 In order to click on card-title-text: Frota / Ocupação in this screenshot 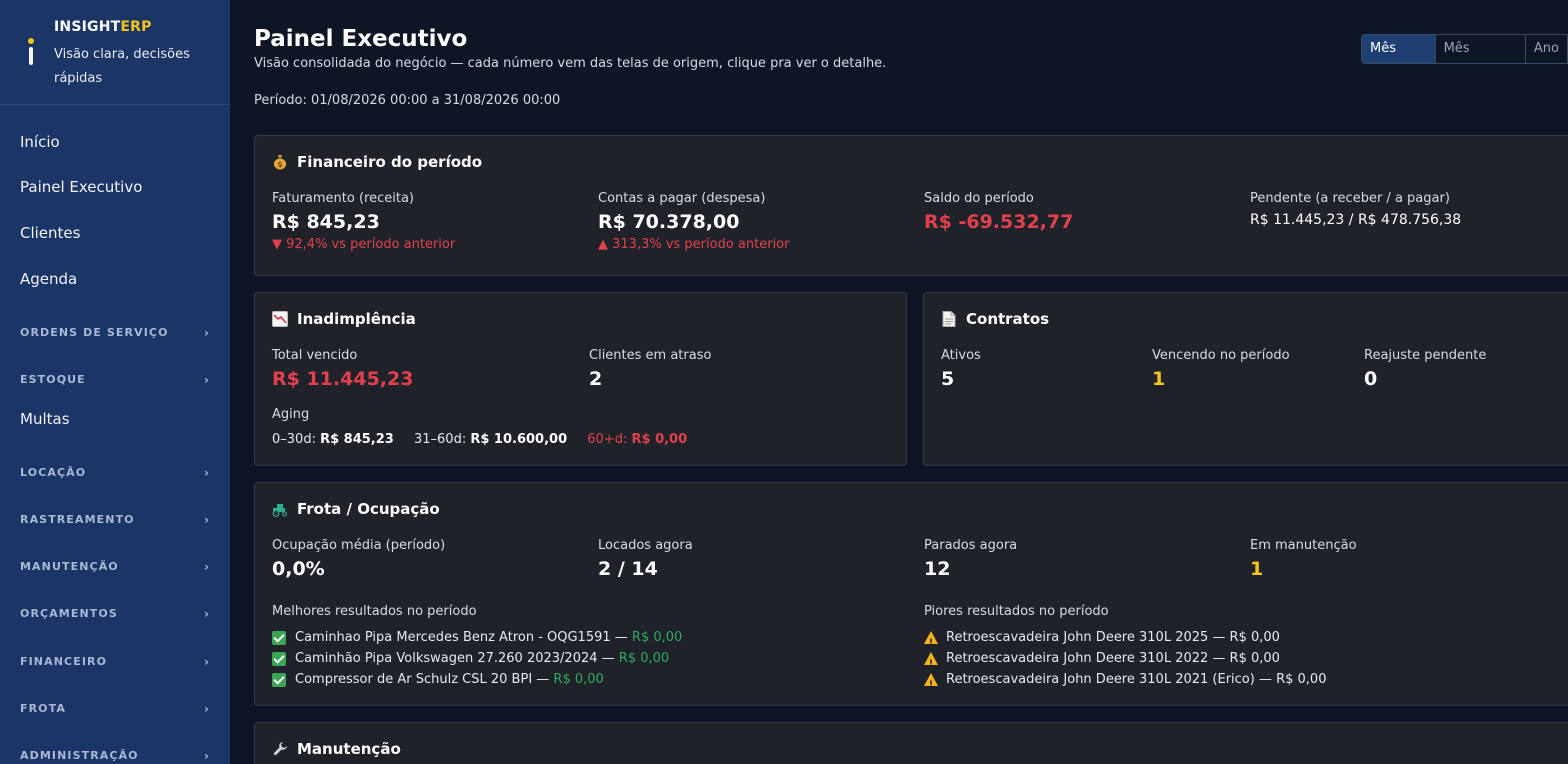, I will do `click(368, 509)`.